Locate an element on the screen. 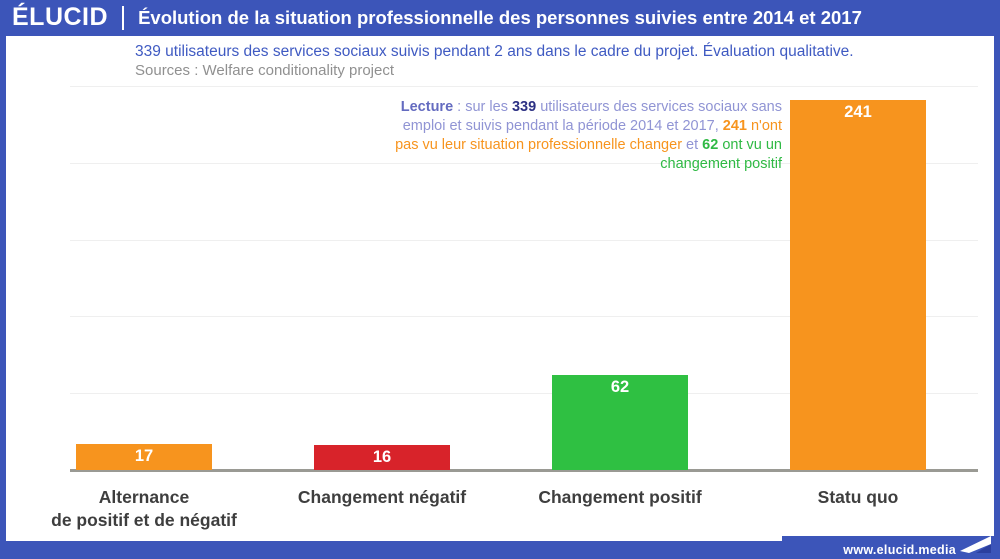  lecture-text: ont vu un changement positif is located at coordinates (721, 154).